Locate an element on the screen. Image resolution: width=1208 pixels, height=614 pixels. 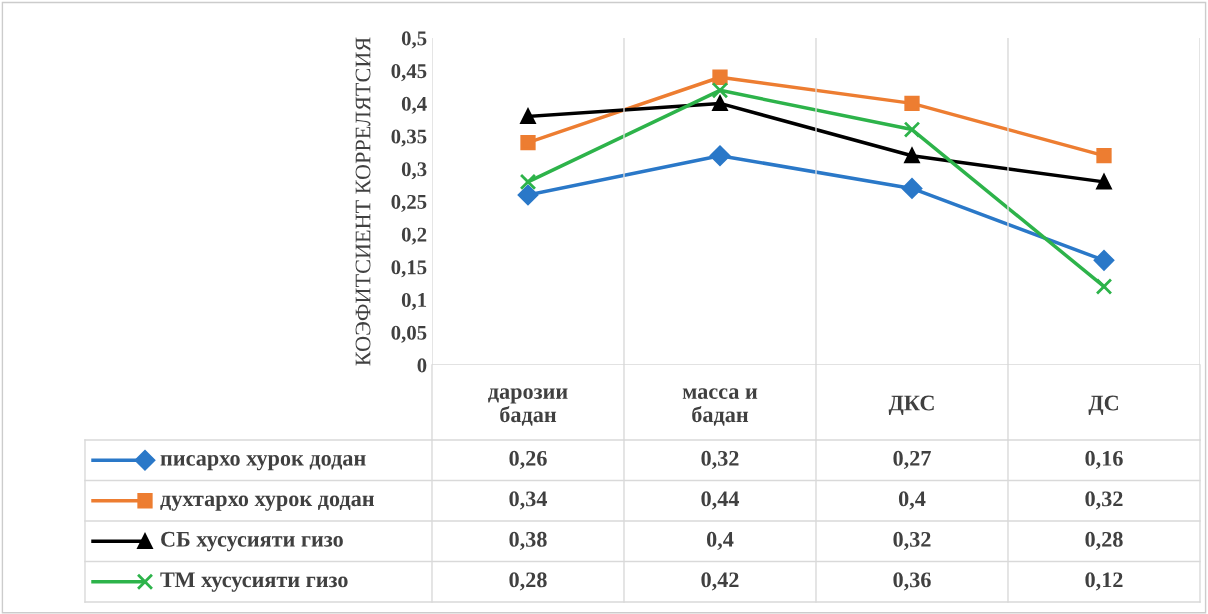
y-tick-label: 0,1 is located at coordinates (414, 301).